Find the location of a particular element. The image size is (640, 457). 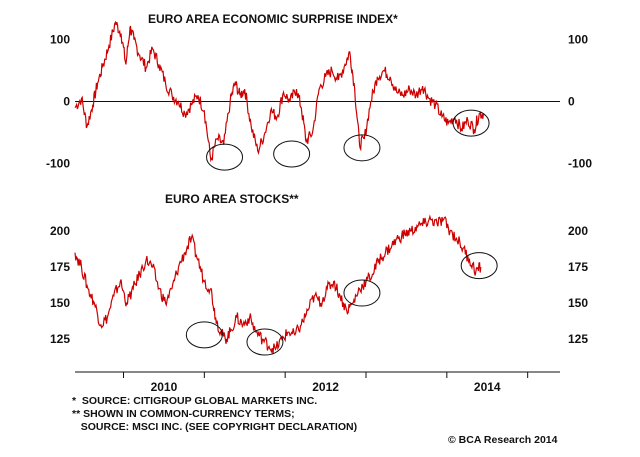

x-tick-label-1: 2012 is located at coordinates (325, 387).